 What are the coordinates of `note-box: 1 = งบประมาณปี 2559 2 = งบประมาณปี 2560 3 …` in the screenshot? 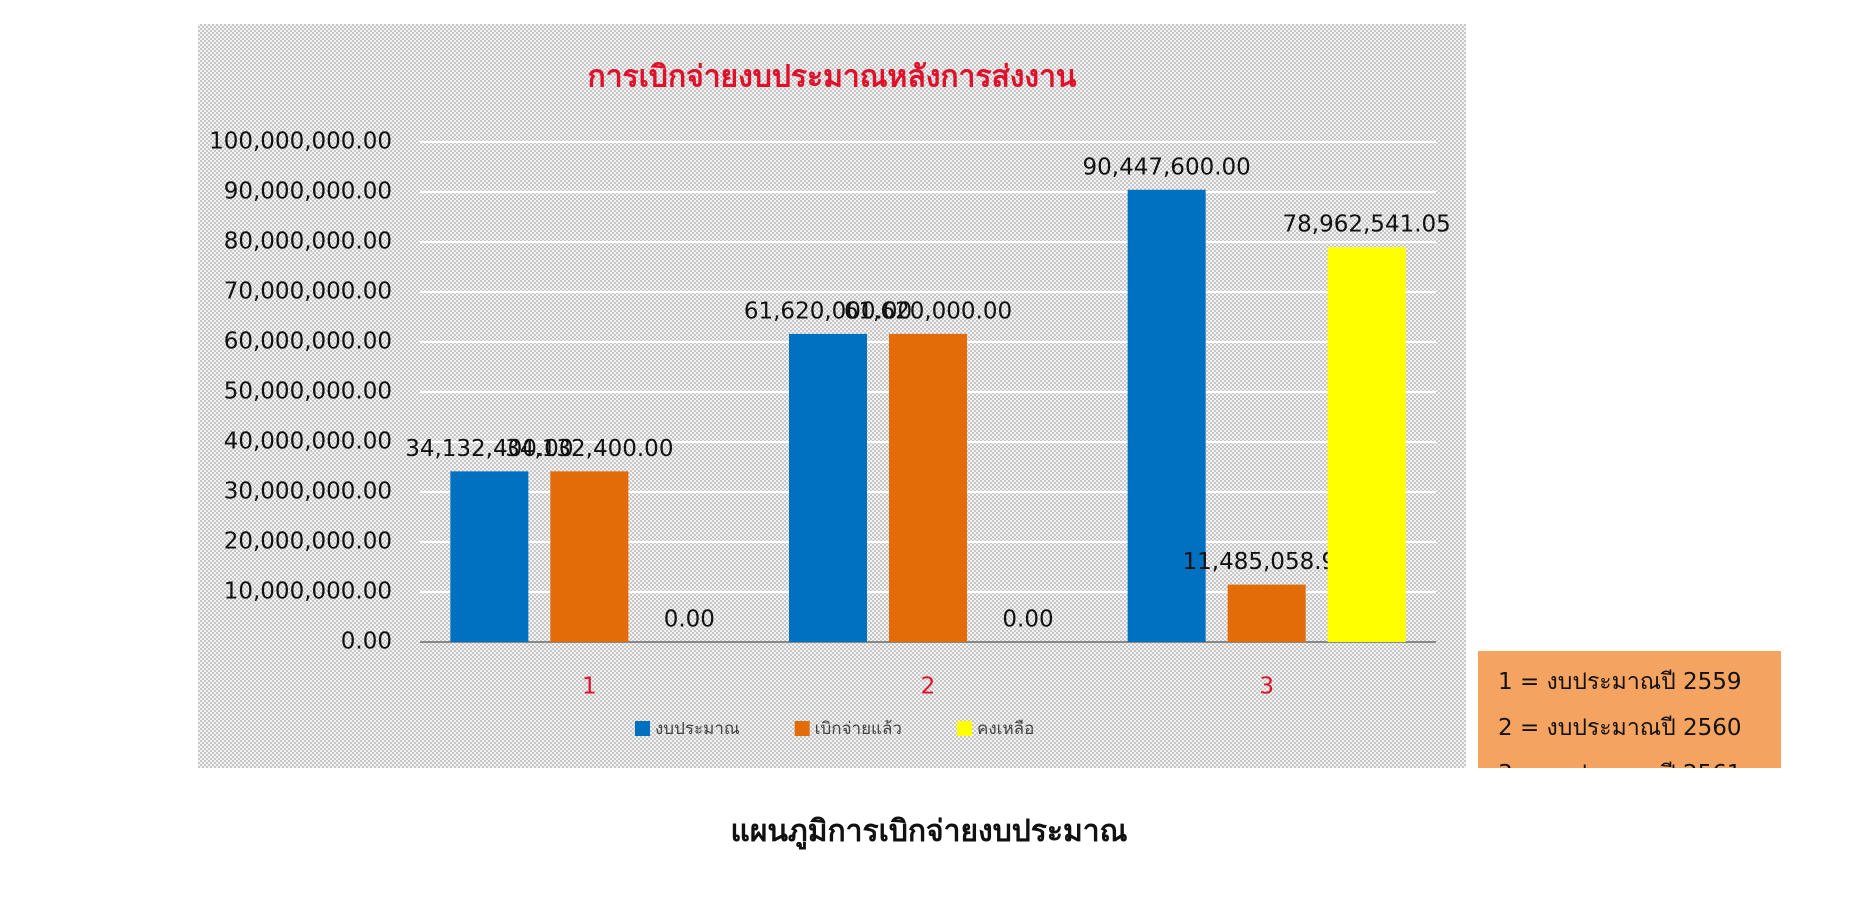 It's located at (1629, 709).